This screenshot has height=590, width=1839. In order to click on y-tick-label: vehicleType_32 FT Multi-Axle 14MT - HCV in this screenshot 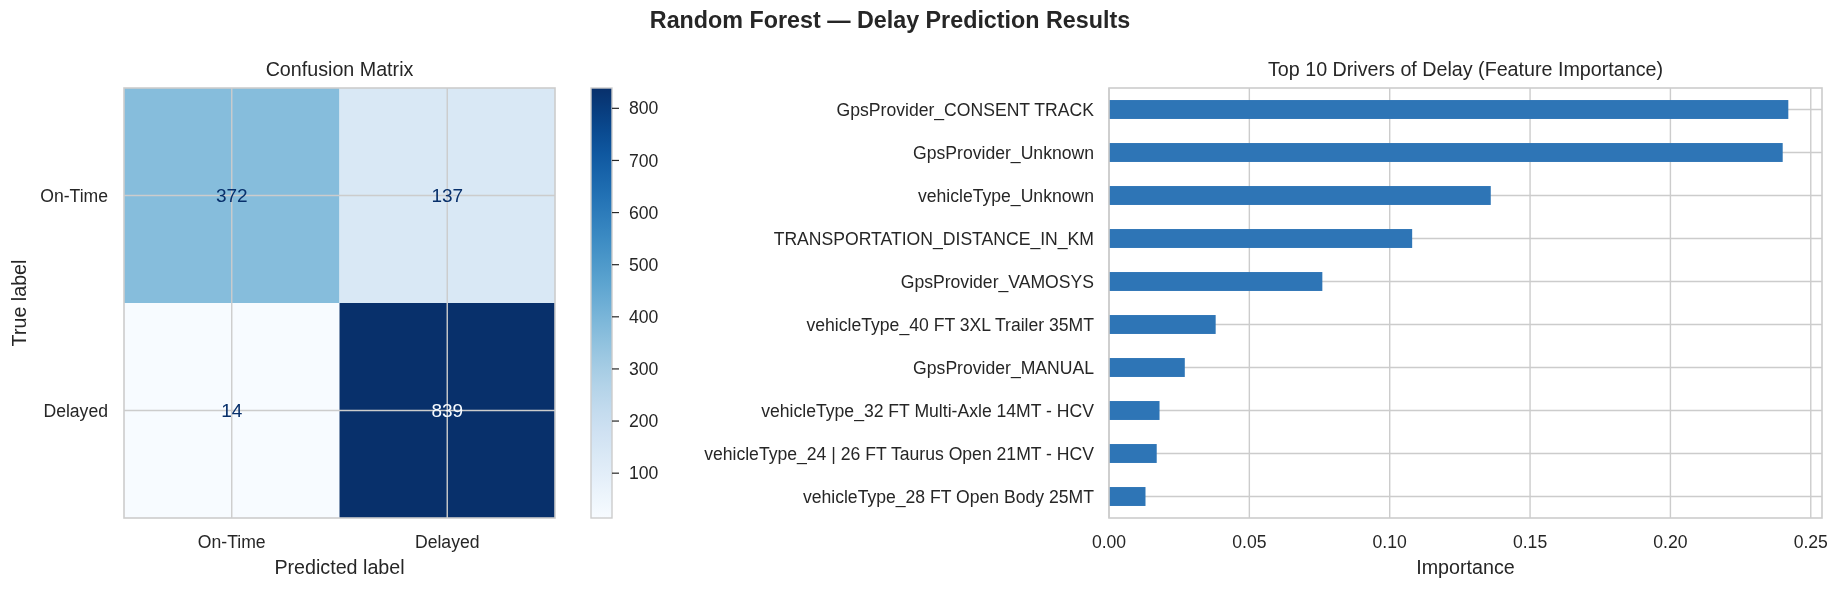, I will do `click(928, 411)`.